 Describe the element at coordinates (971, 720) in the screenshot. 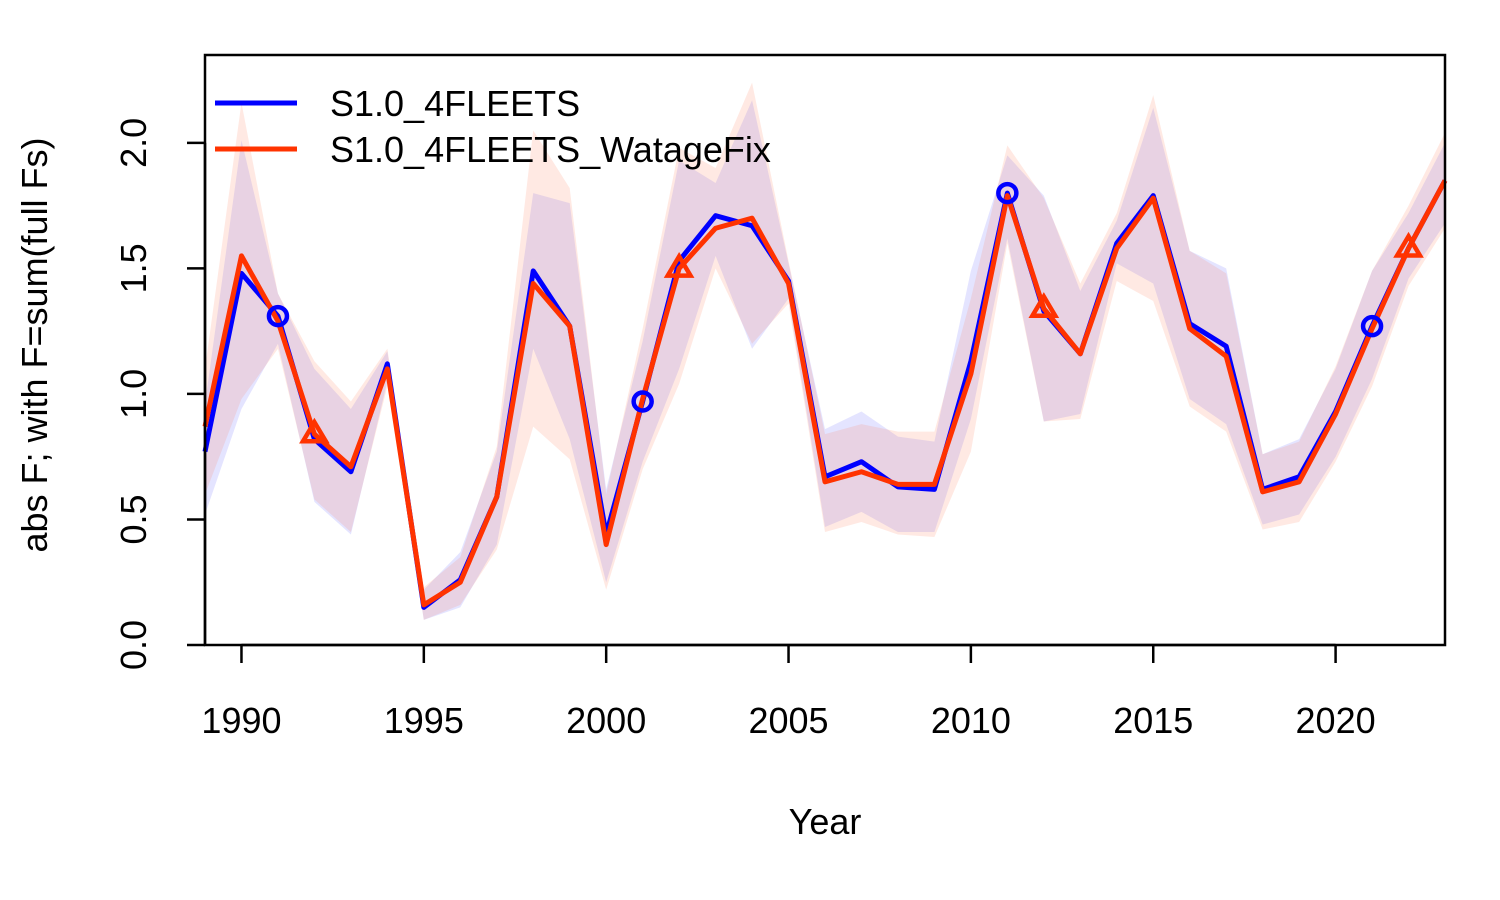

I see `x-tick-label-2010: 2010` at that location.